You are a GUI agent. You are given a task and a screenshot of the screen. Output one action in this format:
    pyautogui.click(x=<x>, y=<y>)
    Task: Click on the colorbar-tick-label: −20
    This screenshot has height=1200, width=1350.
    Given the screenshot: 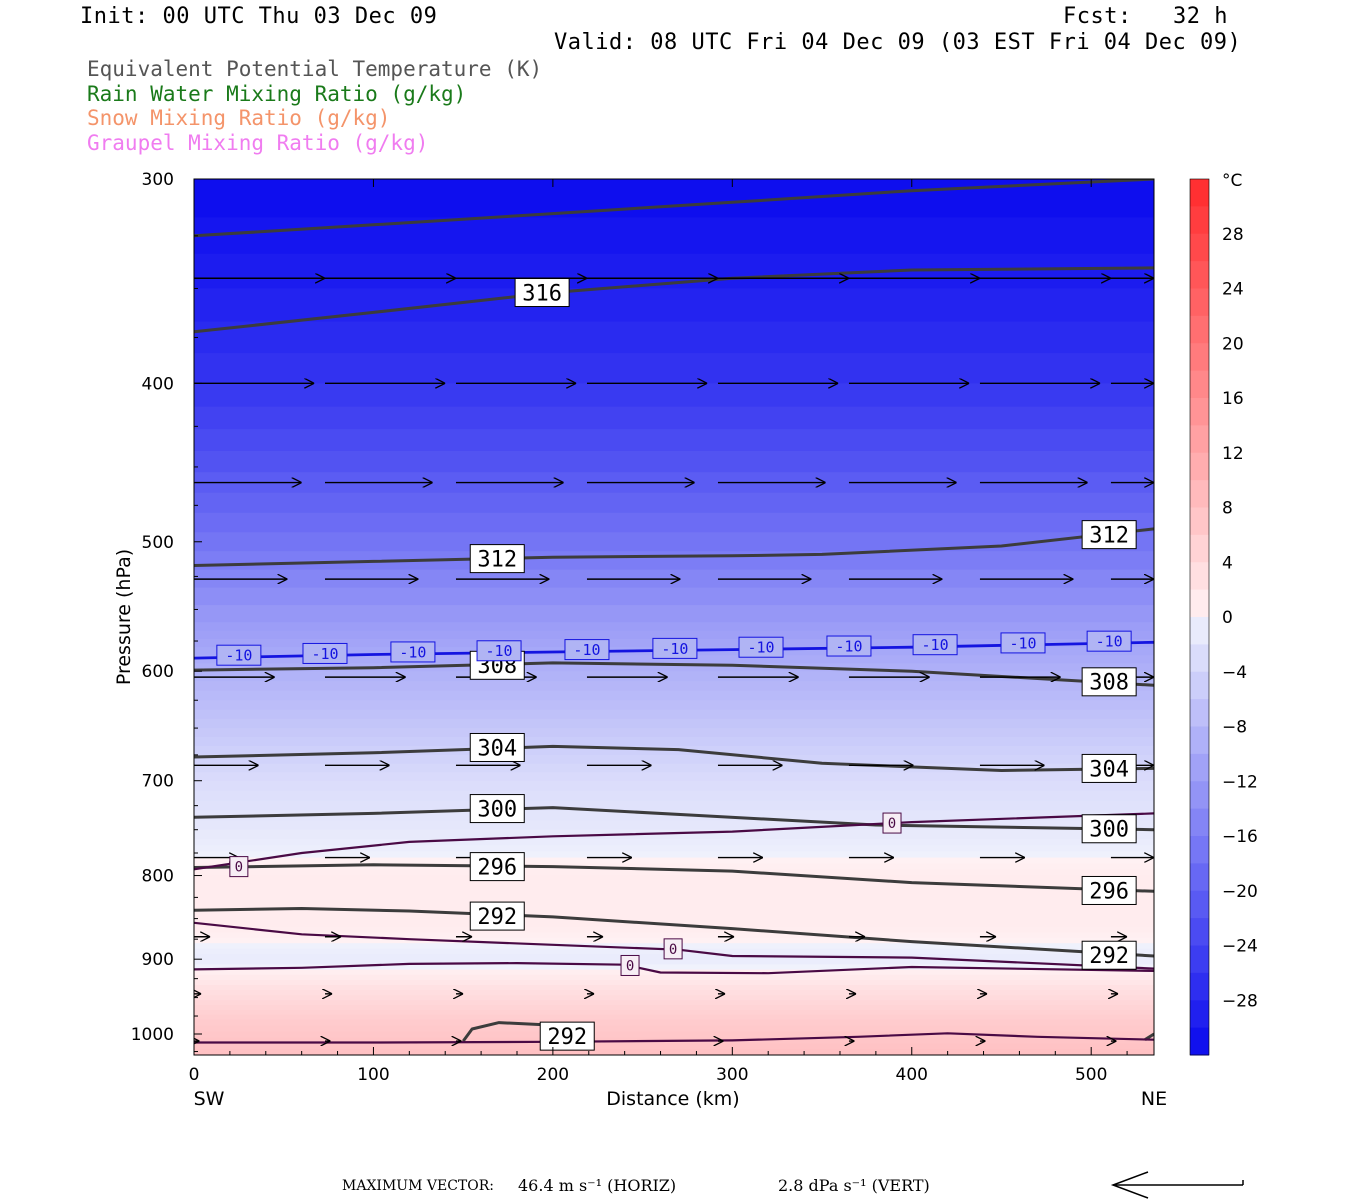 What is the action you would take?
    pyautogui.click(x=1240, y=892)
    